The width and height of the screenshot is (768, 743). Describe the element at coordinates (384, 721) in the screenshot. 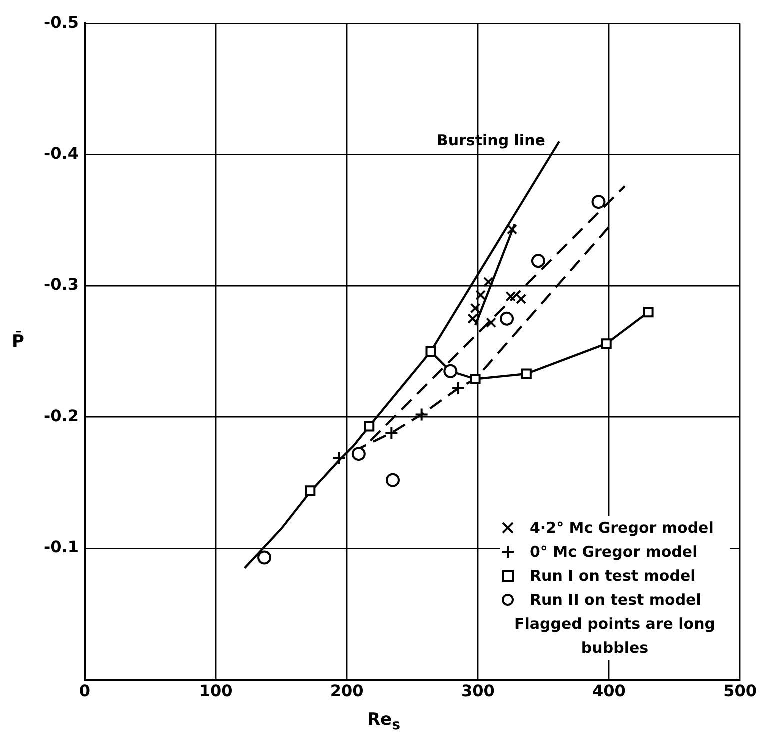

I see `x-axis-title: Re$_{s}$` at that location.